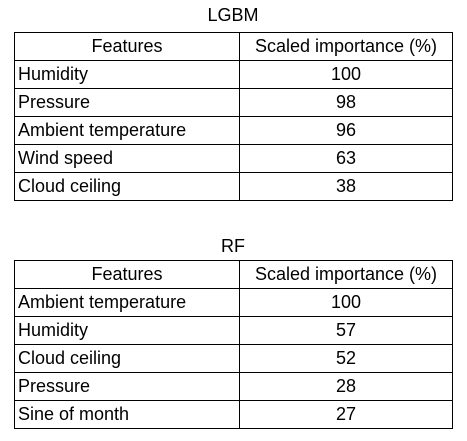  I want to click on importance-cell: 52, so click(346, 358).